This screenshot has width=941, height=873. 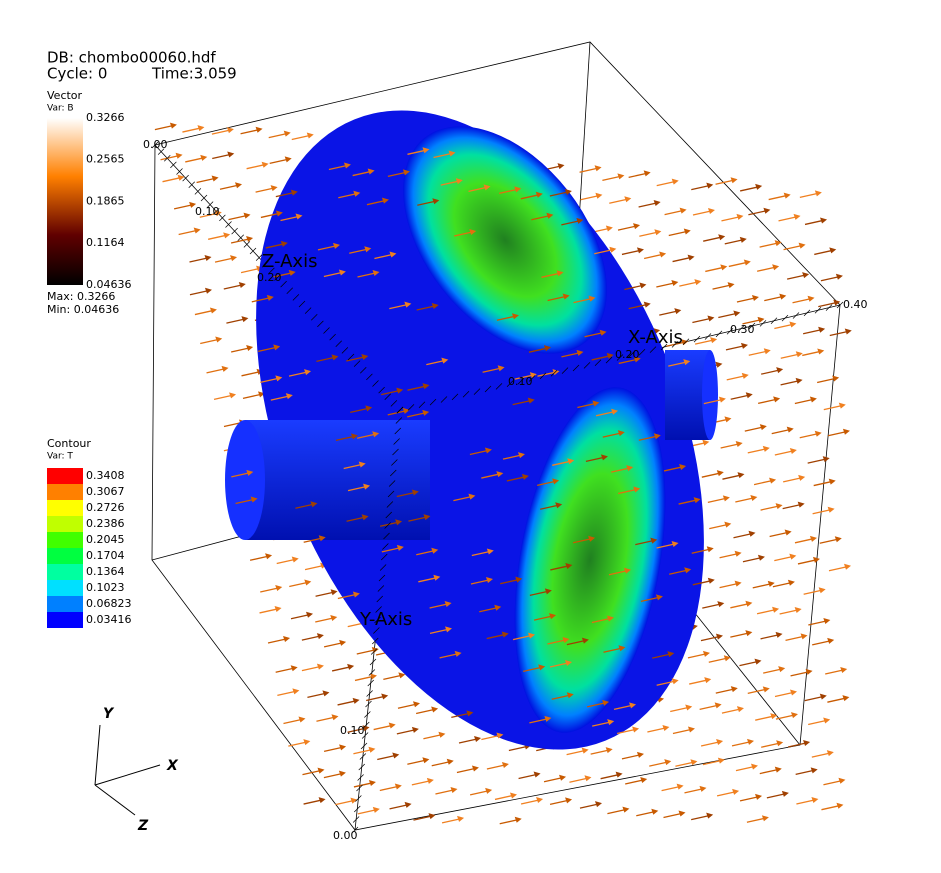 What do you see at coordinates (65, 540) in the screenshot?
I see `contour-swatch` at bounding box center [65, 540].